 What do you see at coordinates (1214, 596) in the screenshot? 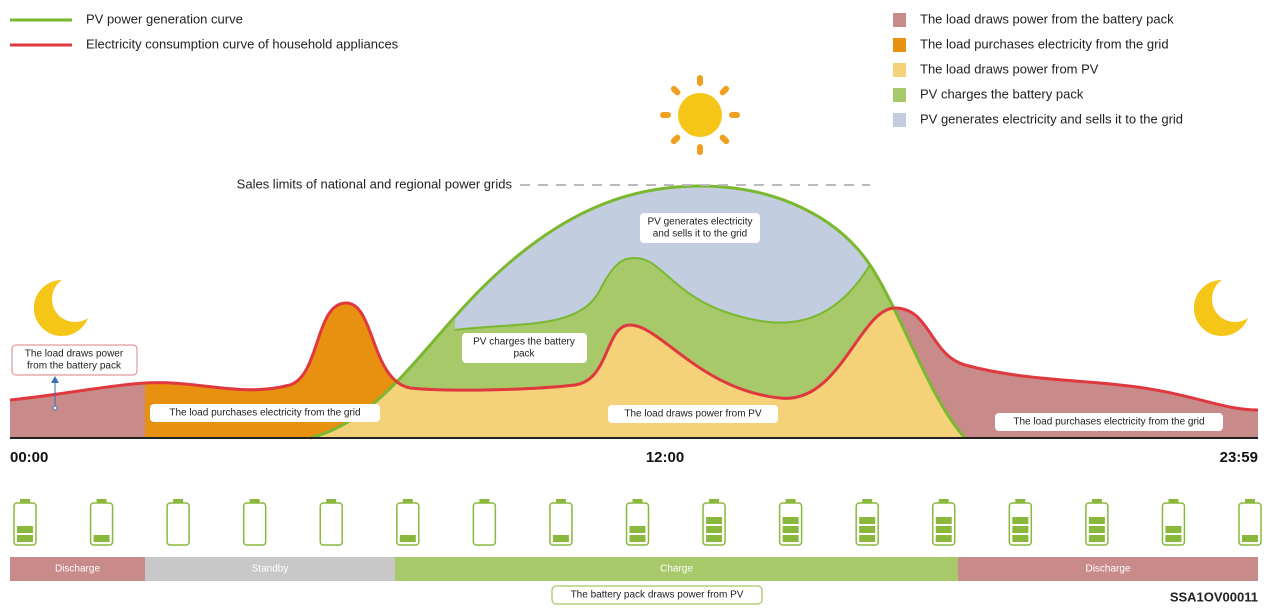
I see `figure-code: SSA1OV00011` at bounding box center [1214, 596].